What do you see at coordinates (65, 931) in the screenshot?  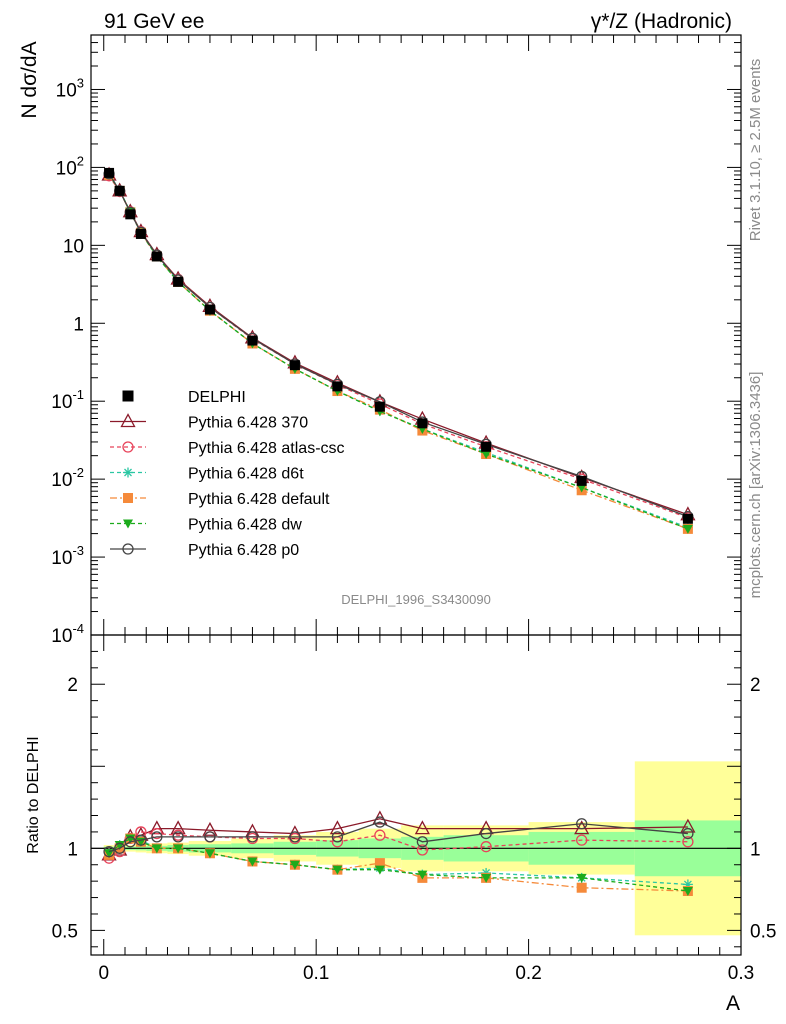 I see `ratio-y-tick-label: 0.5` at bounding box center [65, 931].